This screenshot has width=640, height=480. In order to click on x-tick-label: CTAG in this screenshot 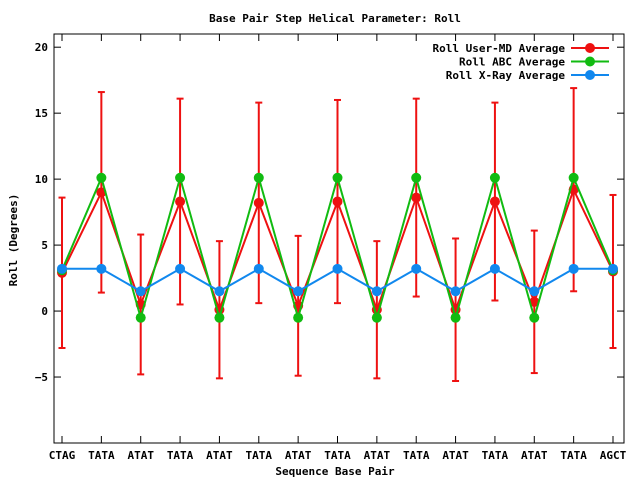, I will do `click(62, 455)`.